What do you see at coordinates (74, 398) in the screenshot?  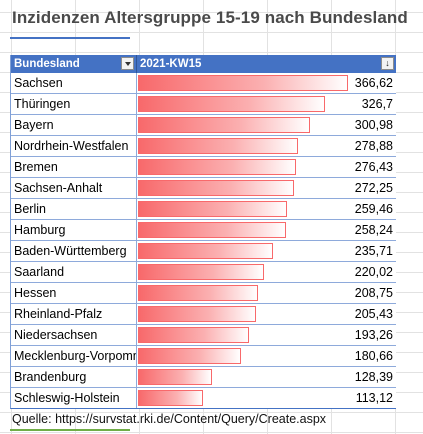 I see `cell-bundesland: Schleswig-Holstein` at bounding box center [74, 398].